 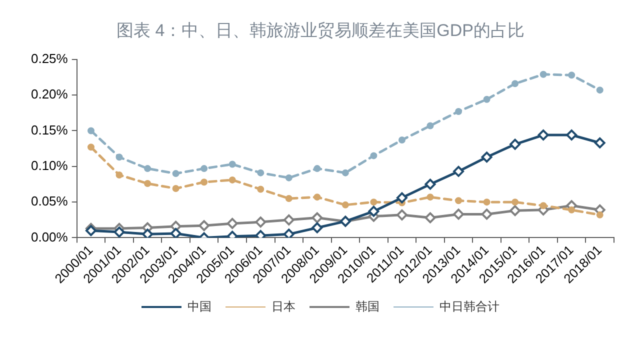 What do you see at coordinates (49, 130) in the screenshot?
I see `y-tick-label: 0.15%` at bounding box center [49, 130].